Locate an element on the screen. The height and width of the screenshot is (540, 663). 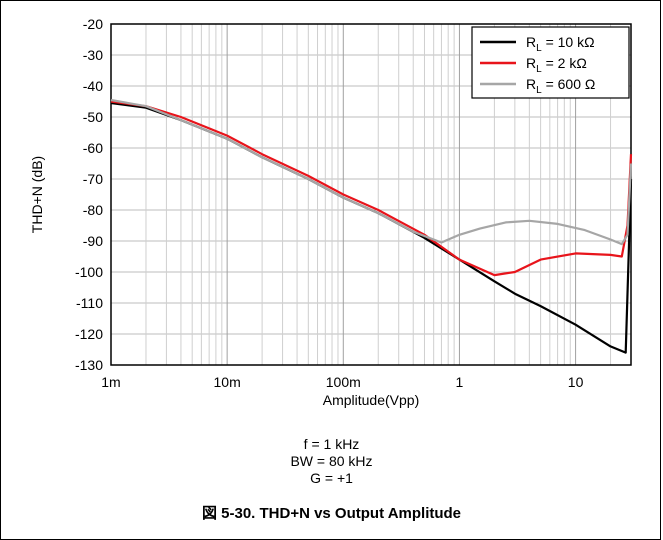
figure-caption: 図 5-30. THD+N vs Output Amplitude is located at coordinates (331, 513).